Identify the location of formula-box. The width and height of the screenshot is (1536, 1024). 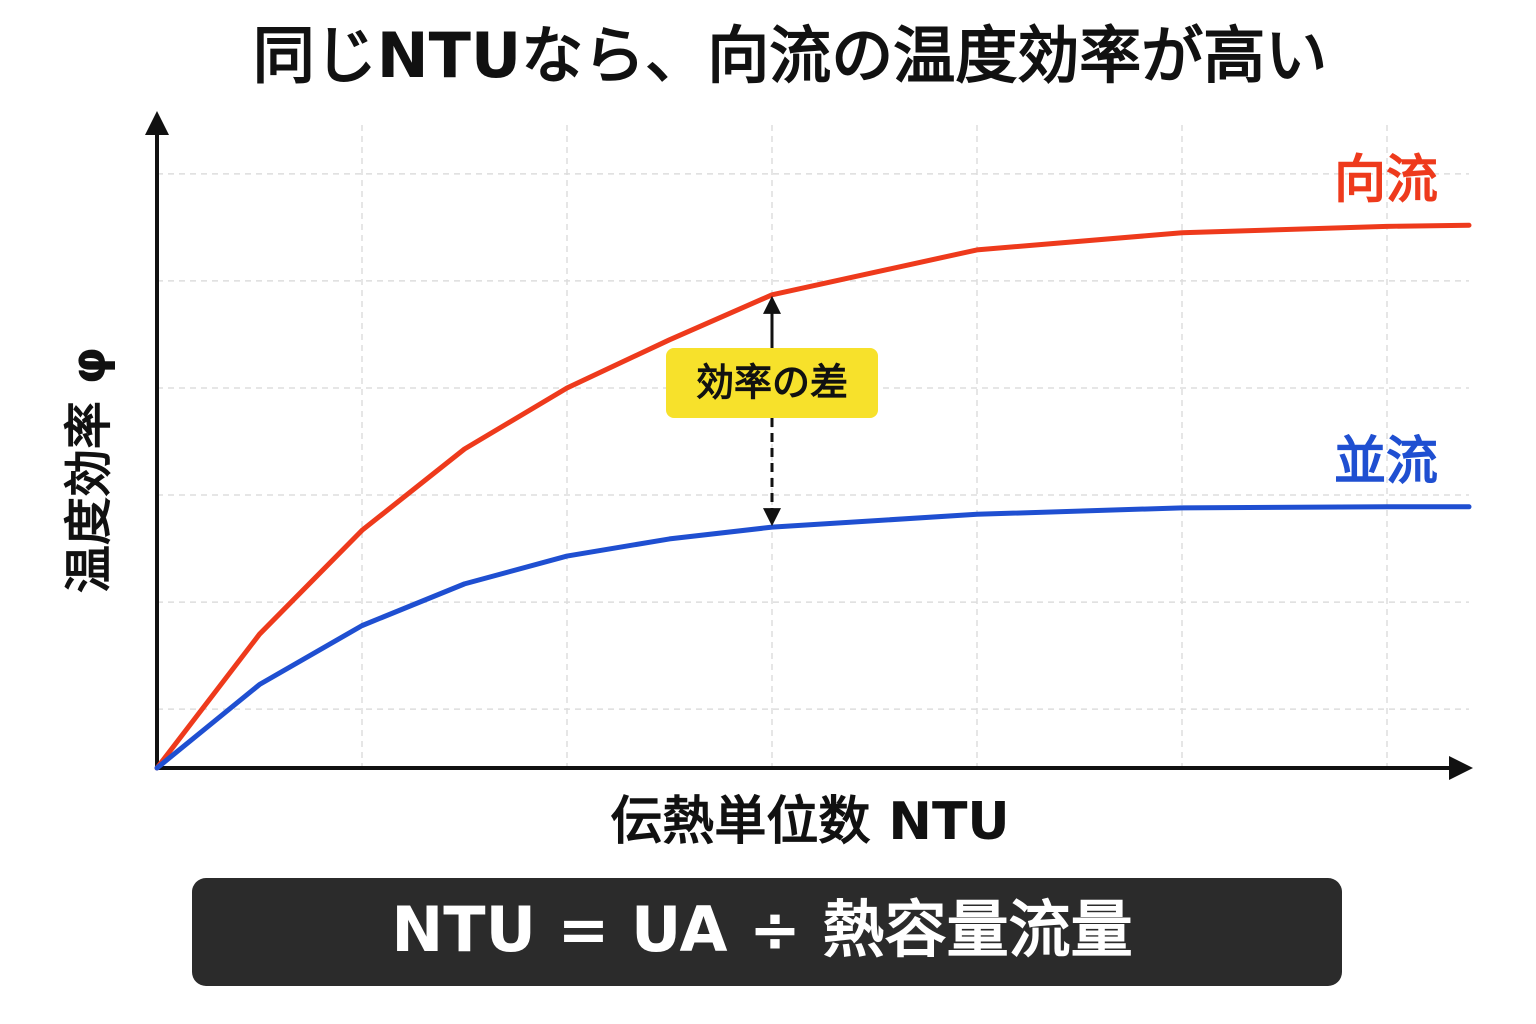
(767, 932).